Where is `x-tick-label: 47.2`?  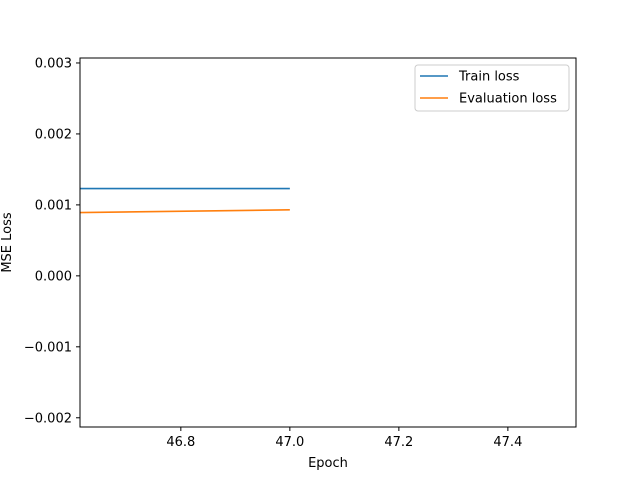
x-tick-label: 47.2 is located at coordinates (398, 442).